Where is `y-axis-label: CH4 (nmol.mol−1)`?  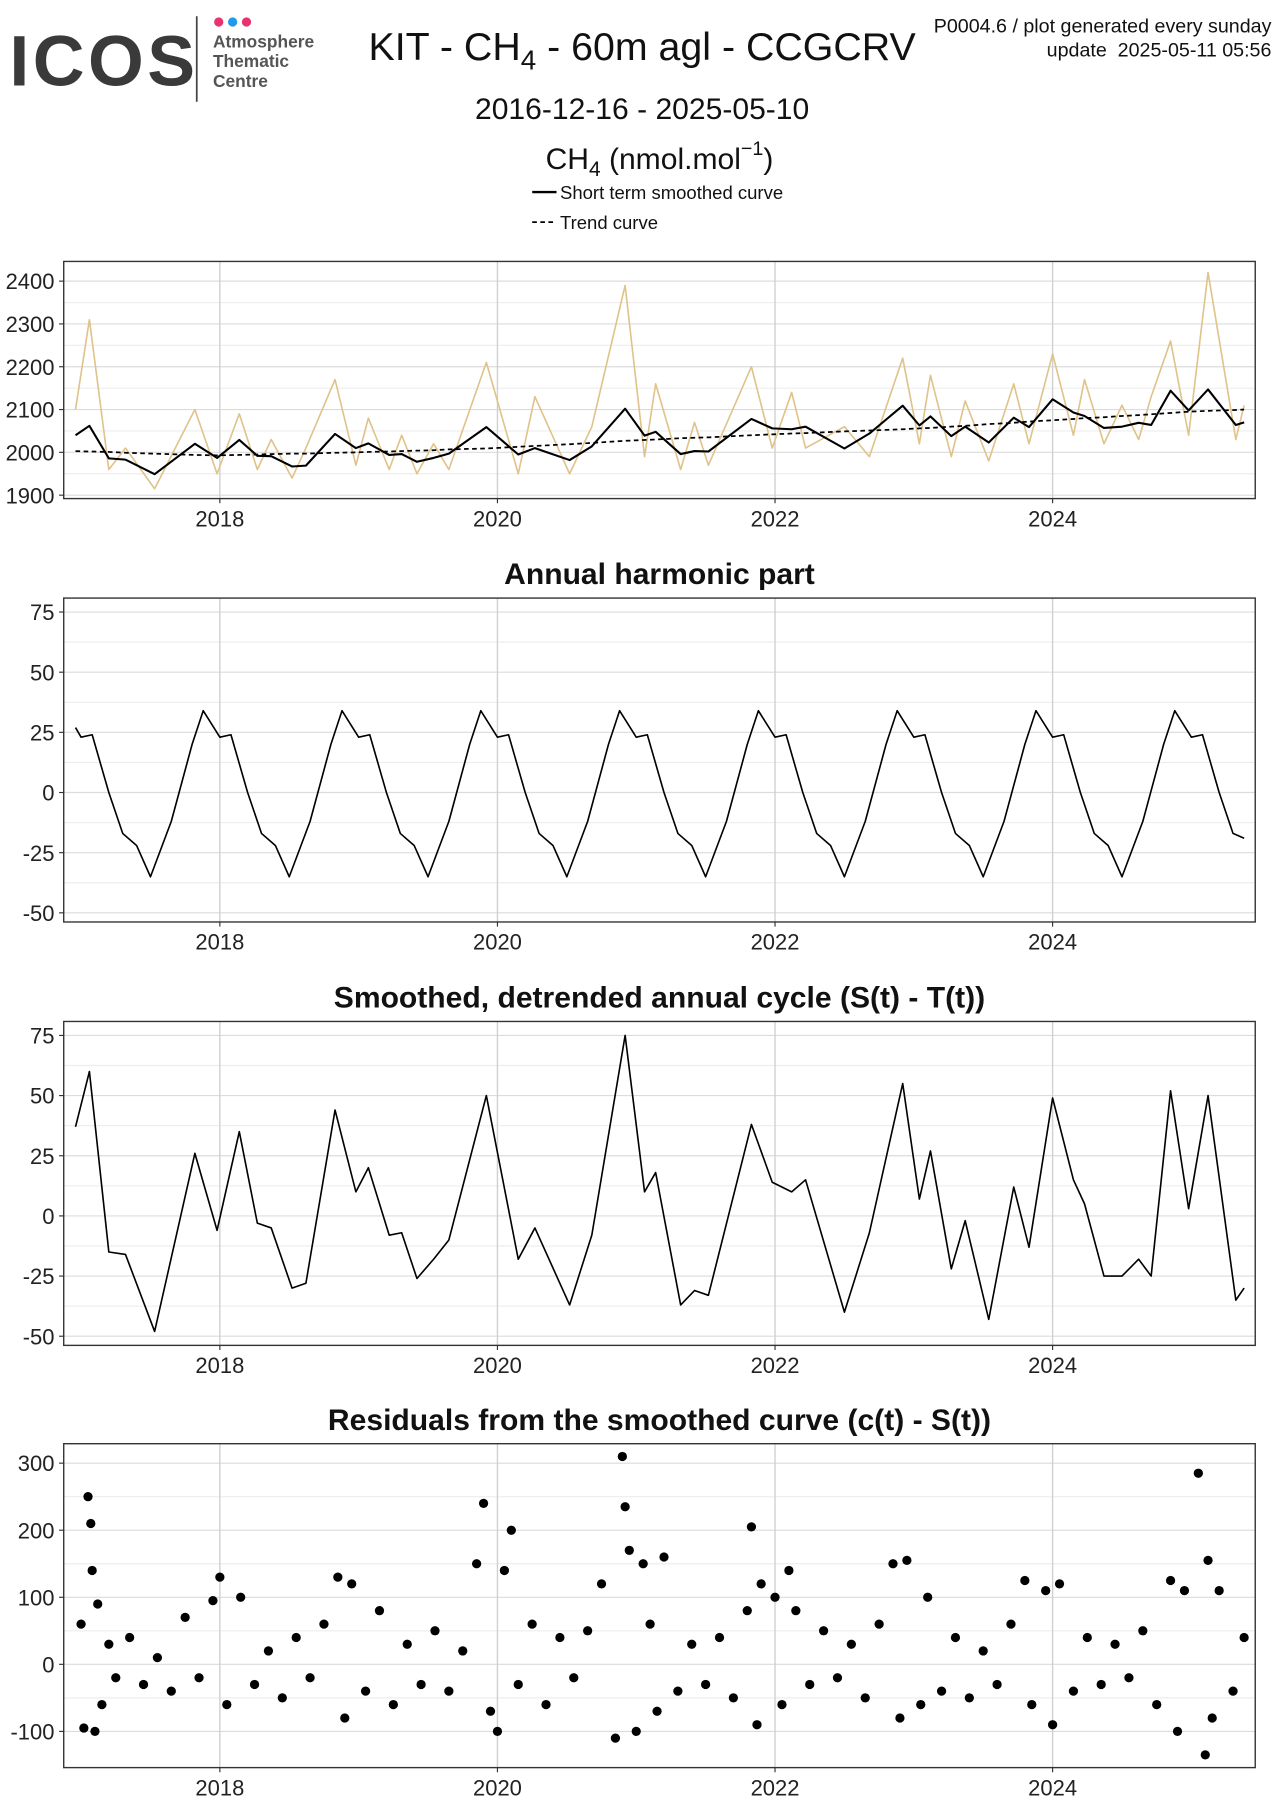
y-axis-label: CH4 (nmol.mol−1) is located at coordinates (660, 159).